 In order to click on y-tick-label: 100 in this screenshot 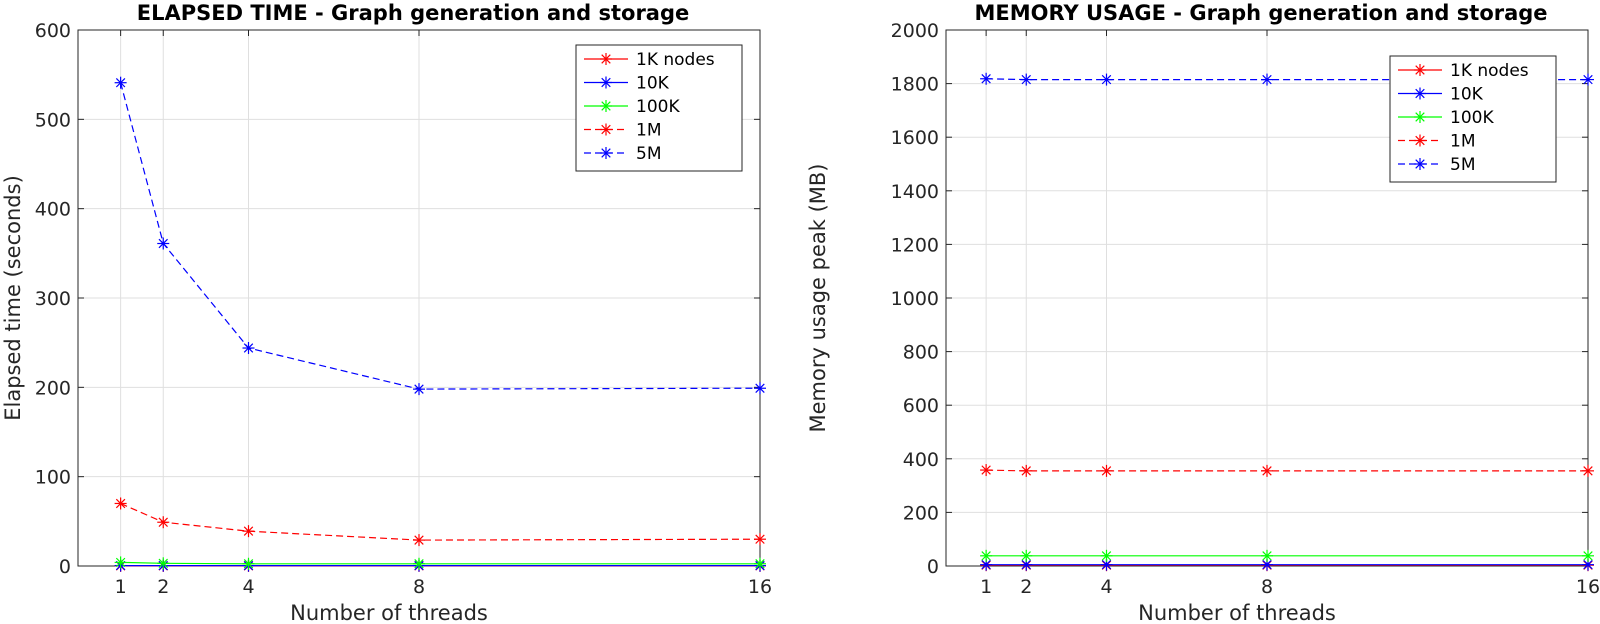, I will do `click(53, 478)`.